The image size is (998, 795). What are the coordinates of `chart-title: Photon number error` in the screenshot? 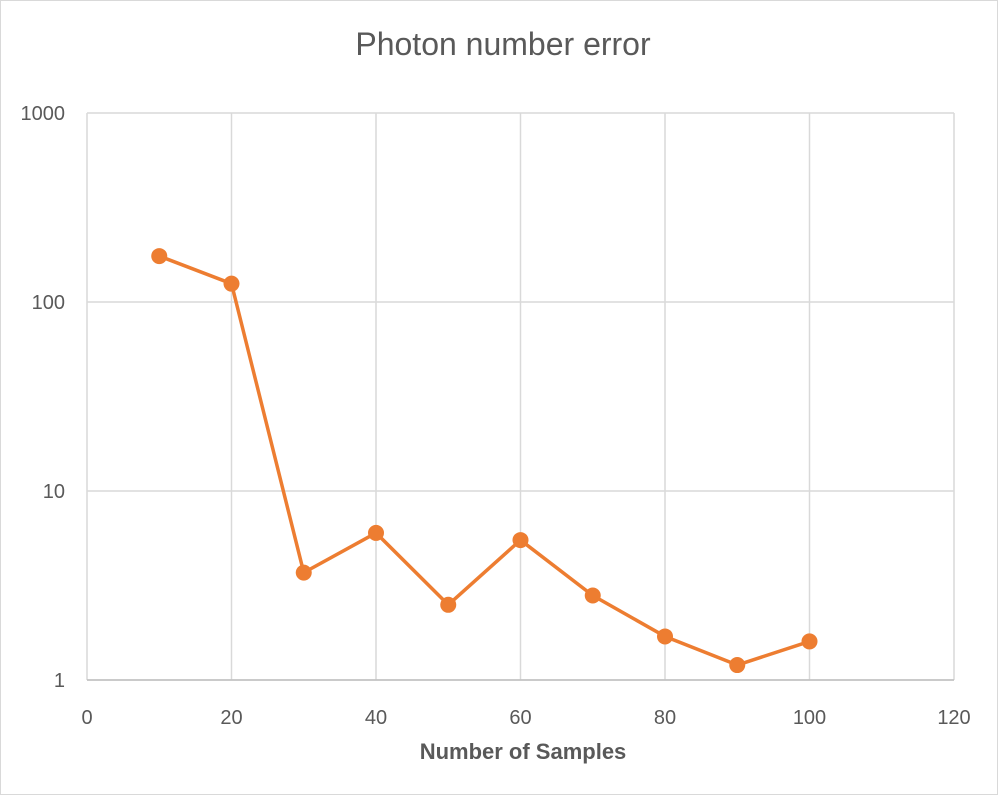 It's located at (503, 44).